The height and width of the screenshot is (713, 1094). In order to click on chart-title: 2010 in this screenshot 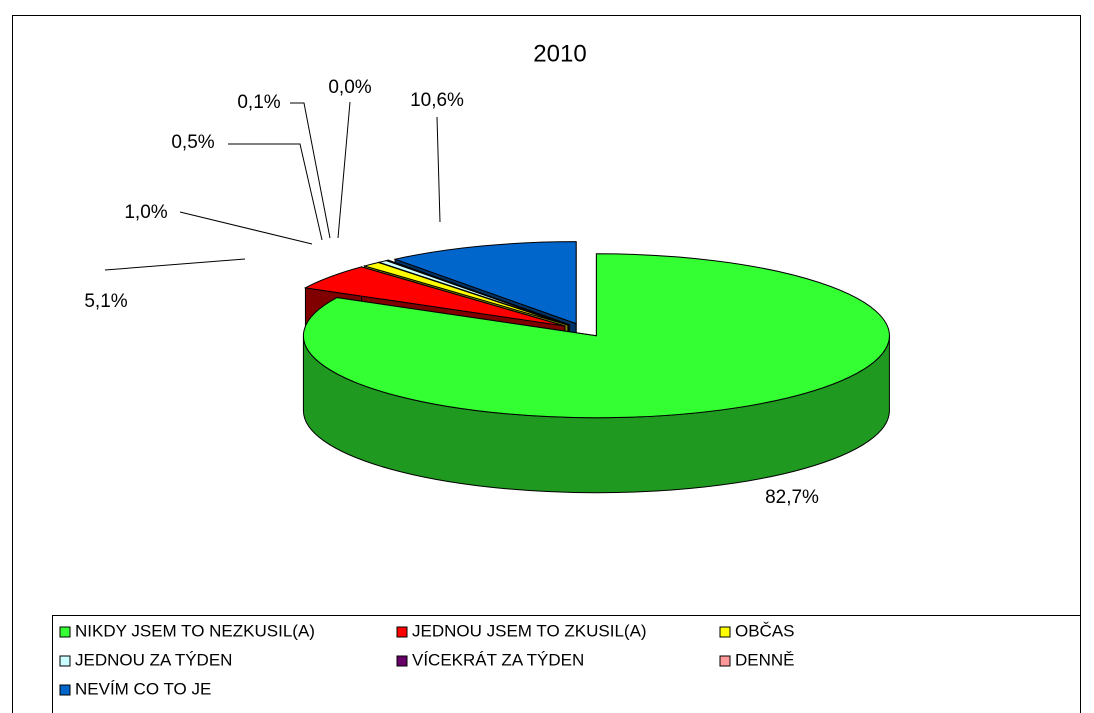, I will do `click(559, 53)`.